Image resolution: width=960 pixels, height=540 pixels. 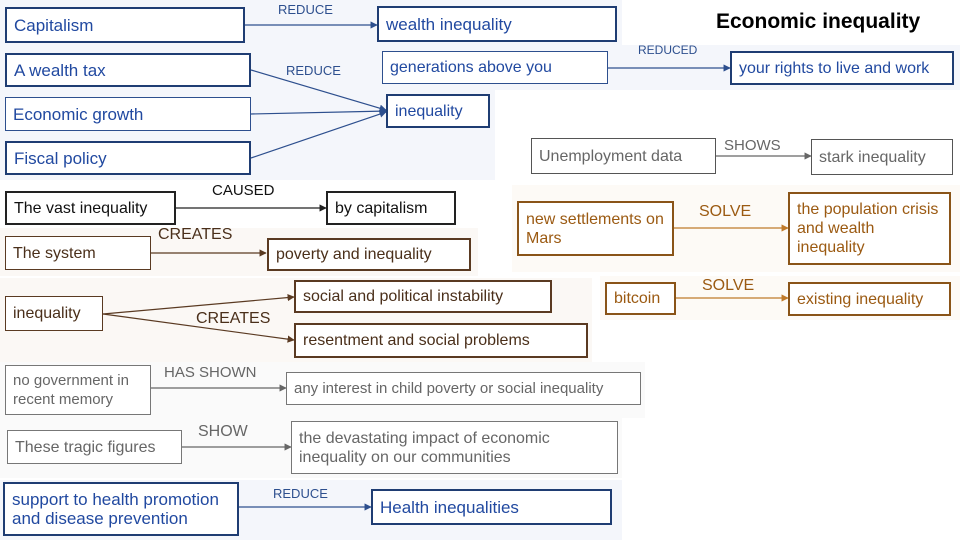 I want to click on node-wealth-inequality: wealth inequality, so click(x=497, y=24).